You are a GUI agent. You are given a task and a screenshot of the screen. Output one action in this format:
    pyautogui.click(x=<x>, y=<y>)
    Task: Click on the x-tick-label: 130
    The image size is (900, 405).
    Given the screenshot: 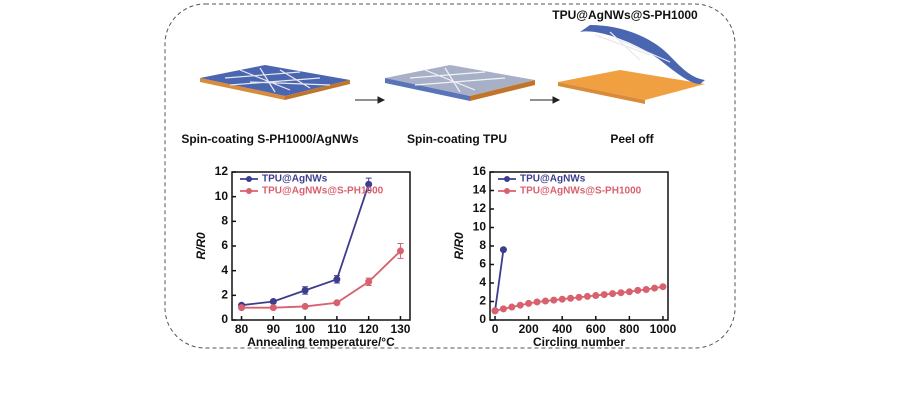 What is the action you would take?
    pyautogui.click(x=400, y=329)
    